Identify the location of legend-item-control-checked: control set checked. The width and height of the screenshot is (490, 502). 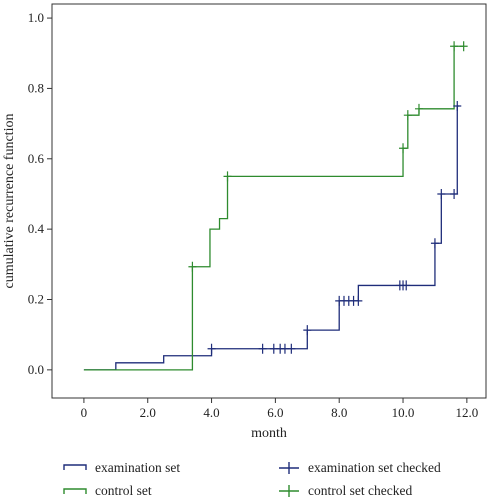
(345, 490).